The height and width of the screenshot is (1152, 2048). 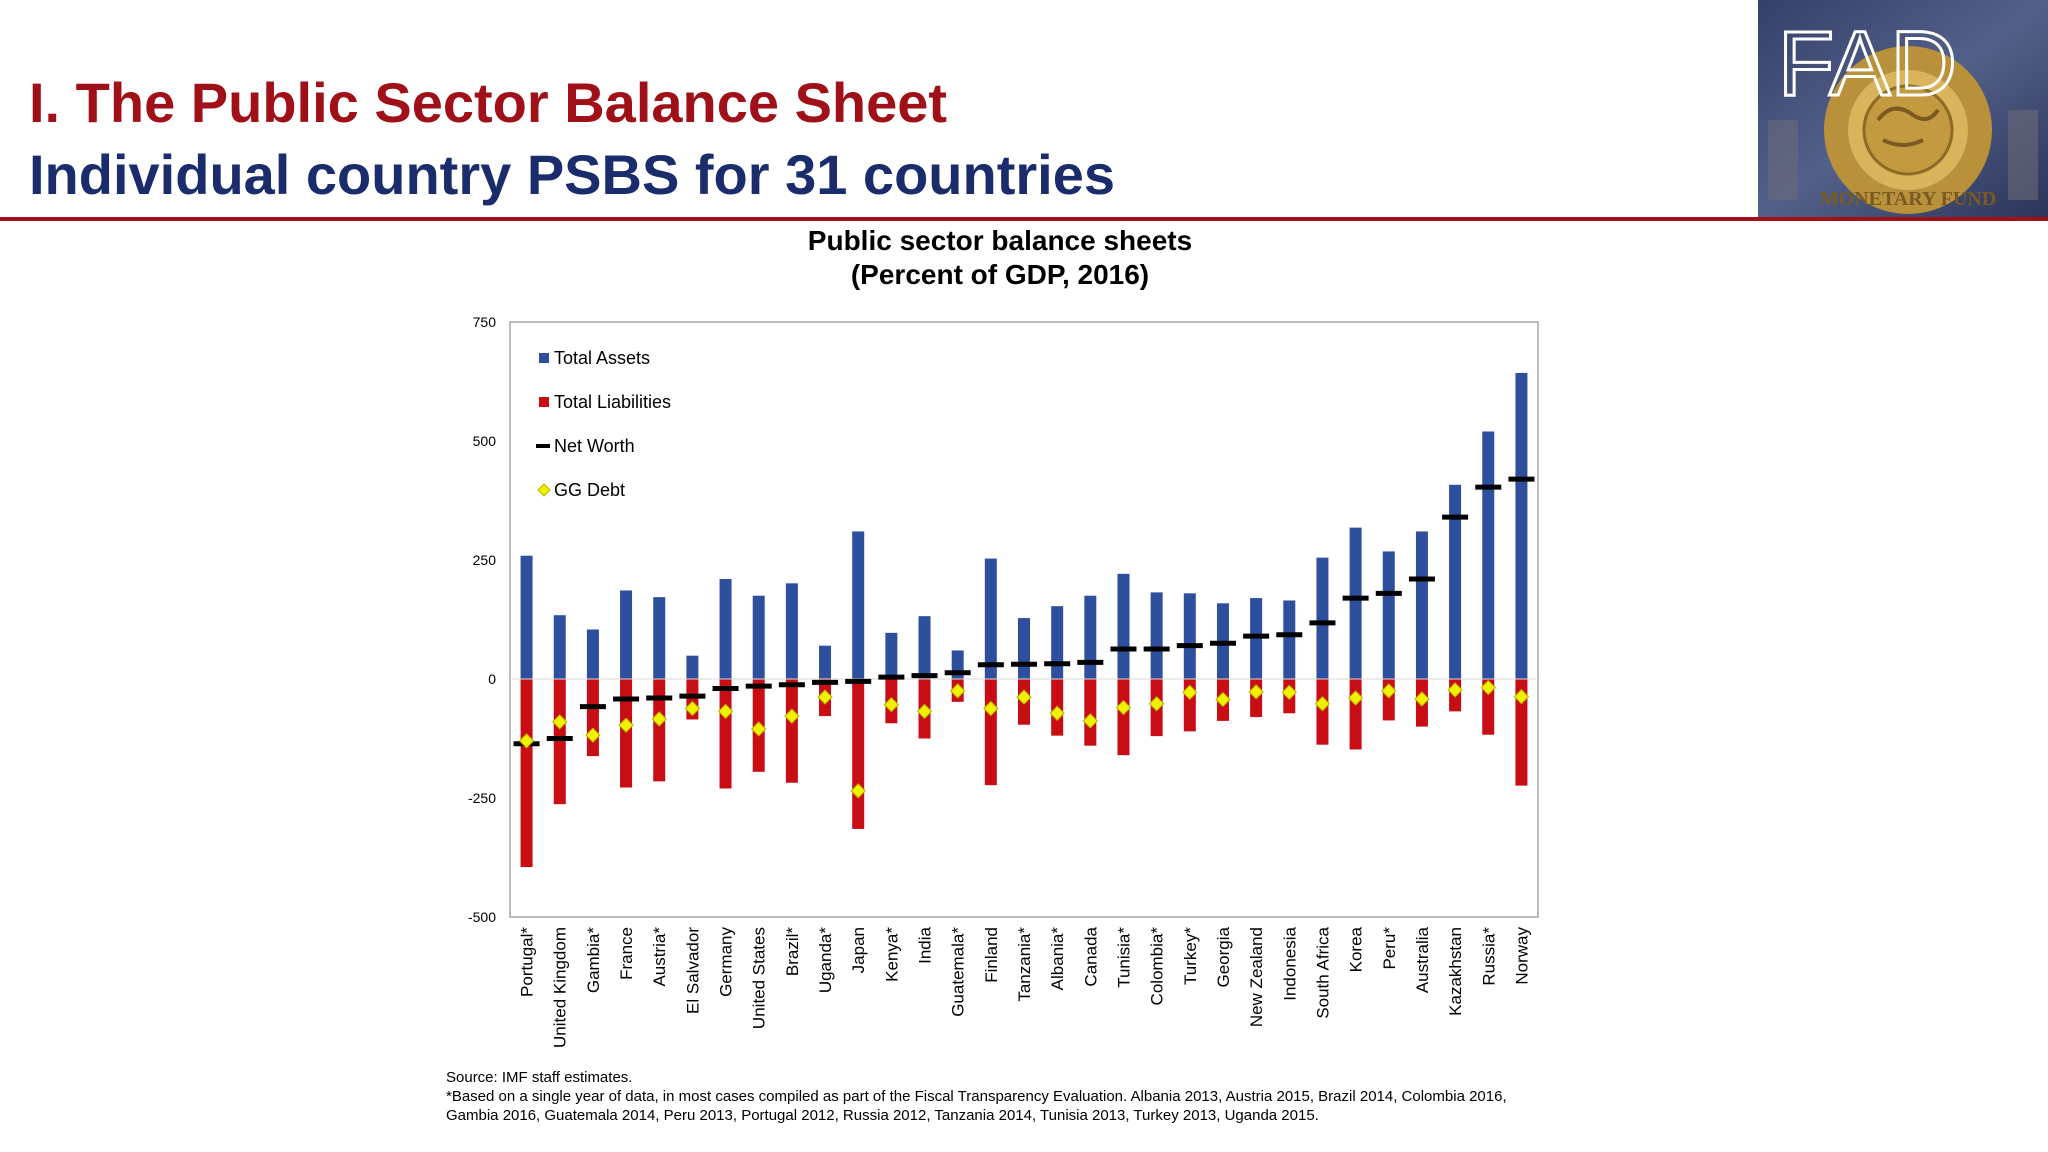 What do you see at coordinates (1000, 240) in the screenshot?
I see `chart-title-line1: Public sector balance sheets` at bounding box center [1000, 240].